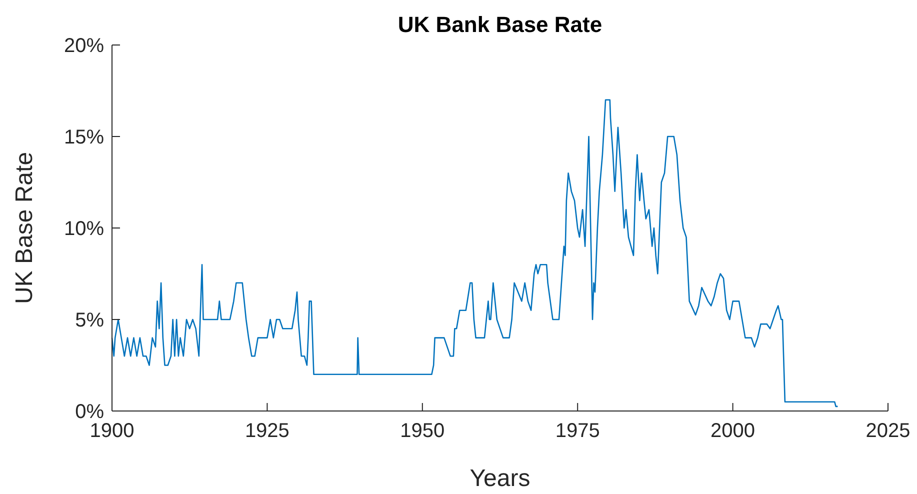 The width and height of the screenshot is (917, 494). I want to click on x-tick-label: 1950, so click(422, 431).